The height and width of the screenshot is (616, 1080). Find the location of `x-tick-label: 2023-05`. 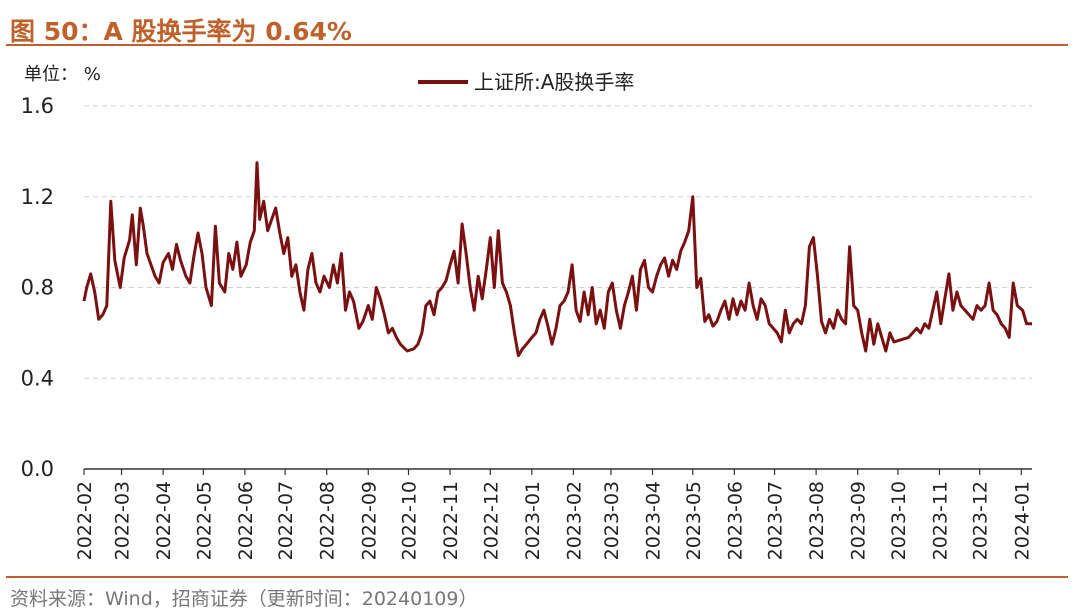

x-tick-label: 2023-05 is located at coordinates (694, 520).